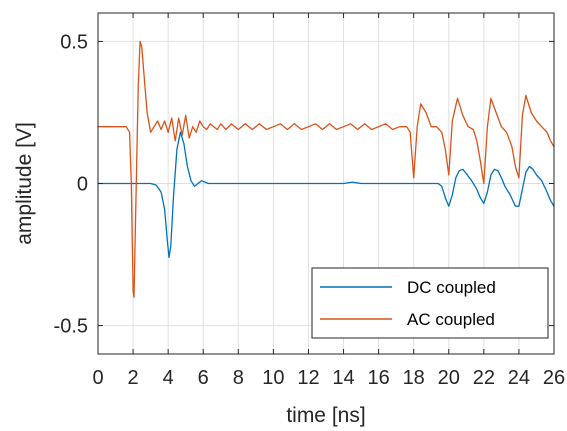 This screenshot has width=567, height=431. Describe the element at coordinates (133, 378) in the screenshot. I see `x-tick-label: 2` at that location.